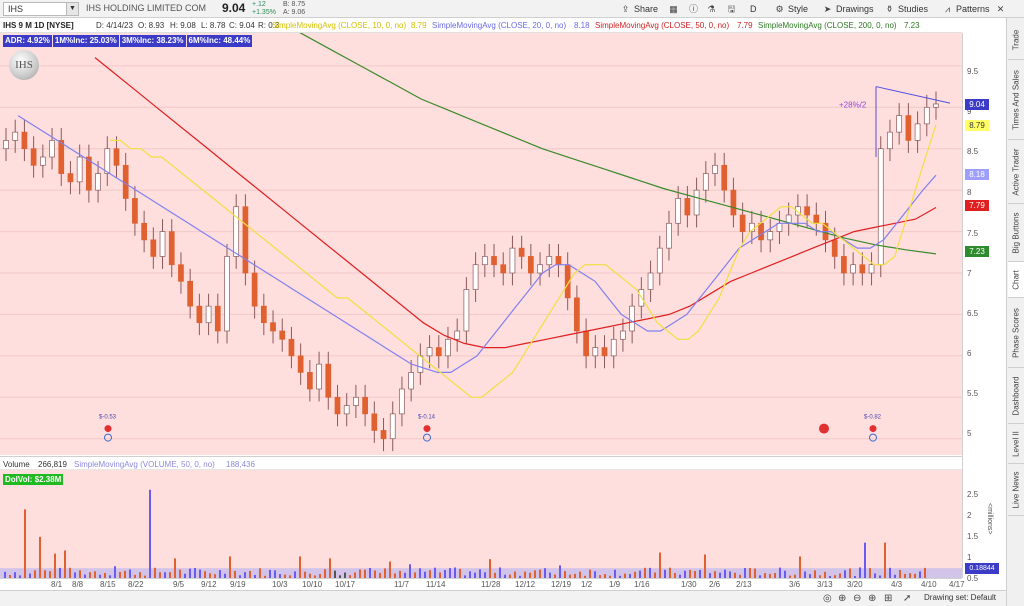 This screenshot has height=606, width=1024. Describe the element at coordinates (1016, 490) in the screenshot. I see `tab-live-news: Live News` at that location.